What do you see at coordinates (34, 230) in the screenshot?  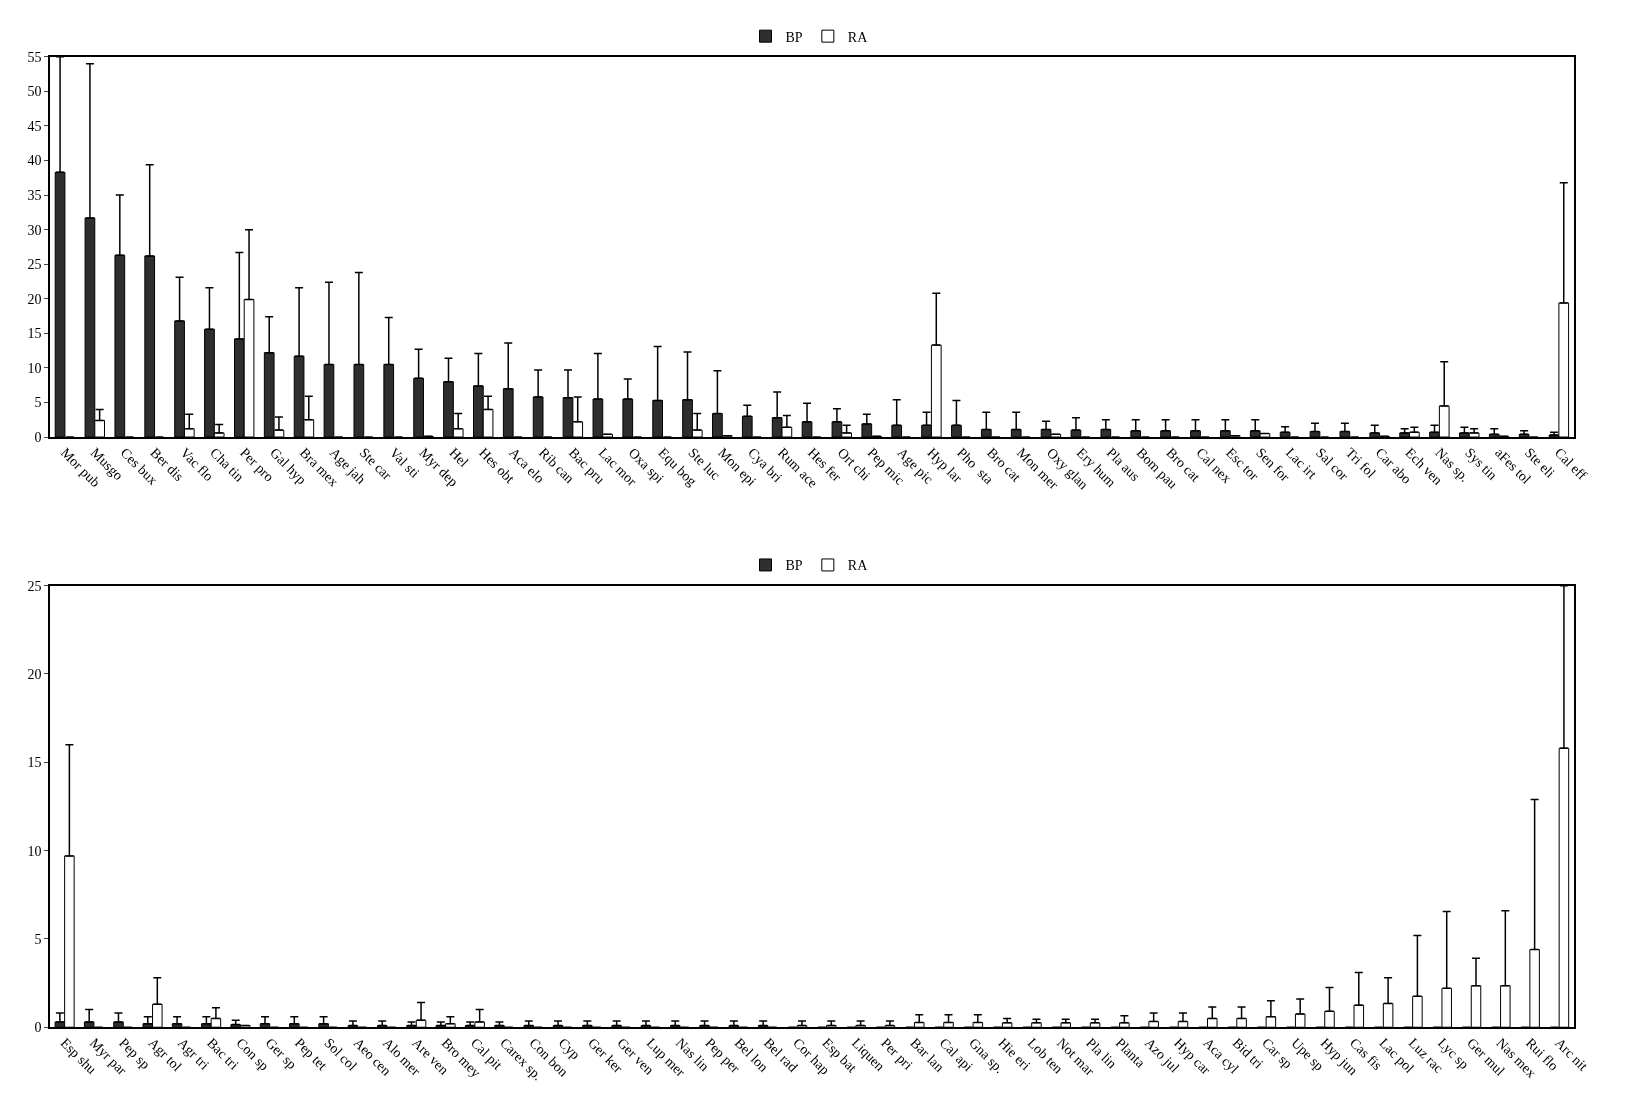 I see `y-tick-label: 30` at bounding box center [34, 230].